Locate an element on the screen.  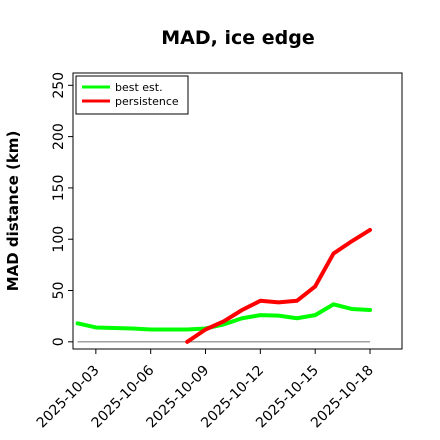
y-axis: 0 50 100 150 200 250 is located at coordinates (62, 209).